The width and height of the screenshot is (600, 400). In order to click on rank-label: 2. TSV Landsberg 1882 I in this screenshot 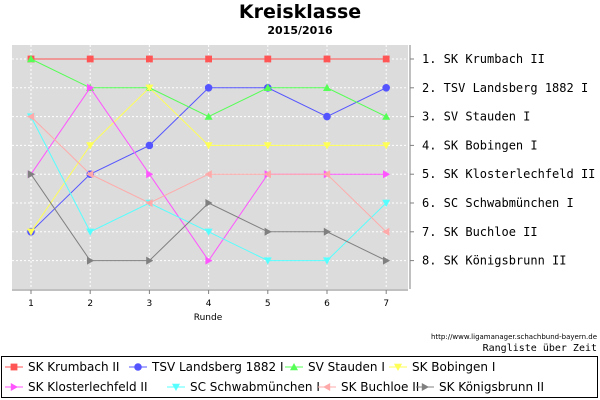, I will do `click(505, 88)`.